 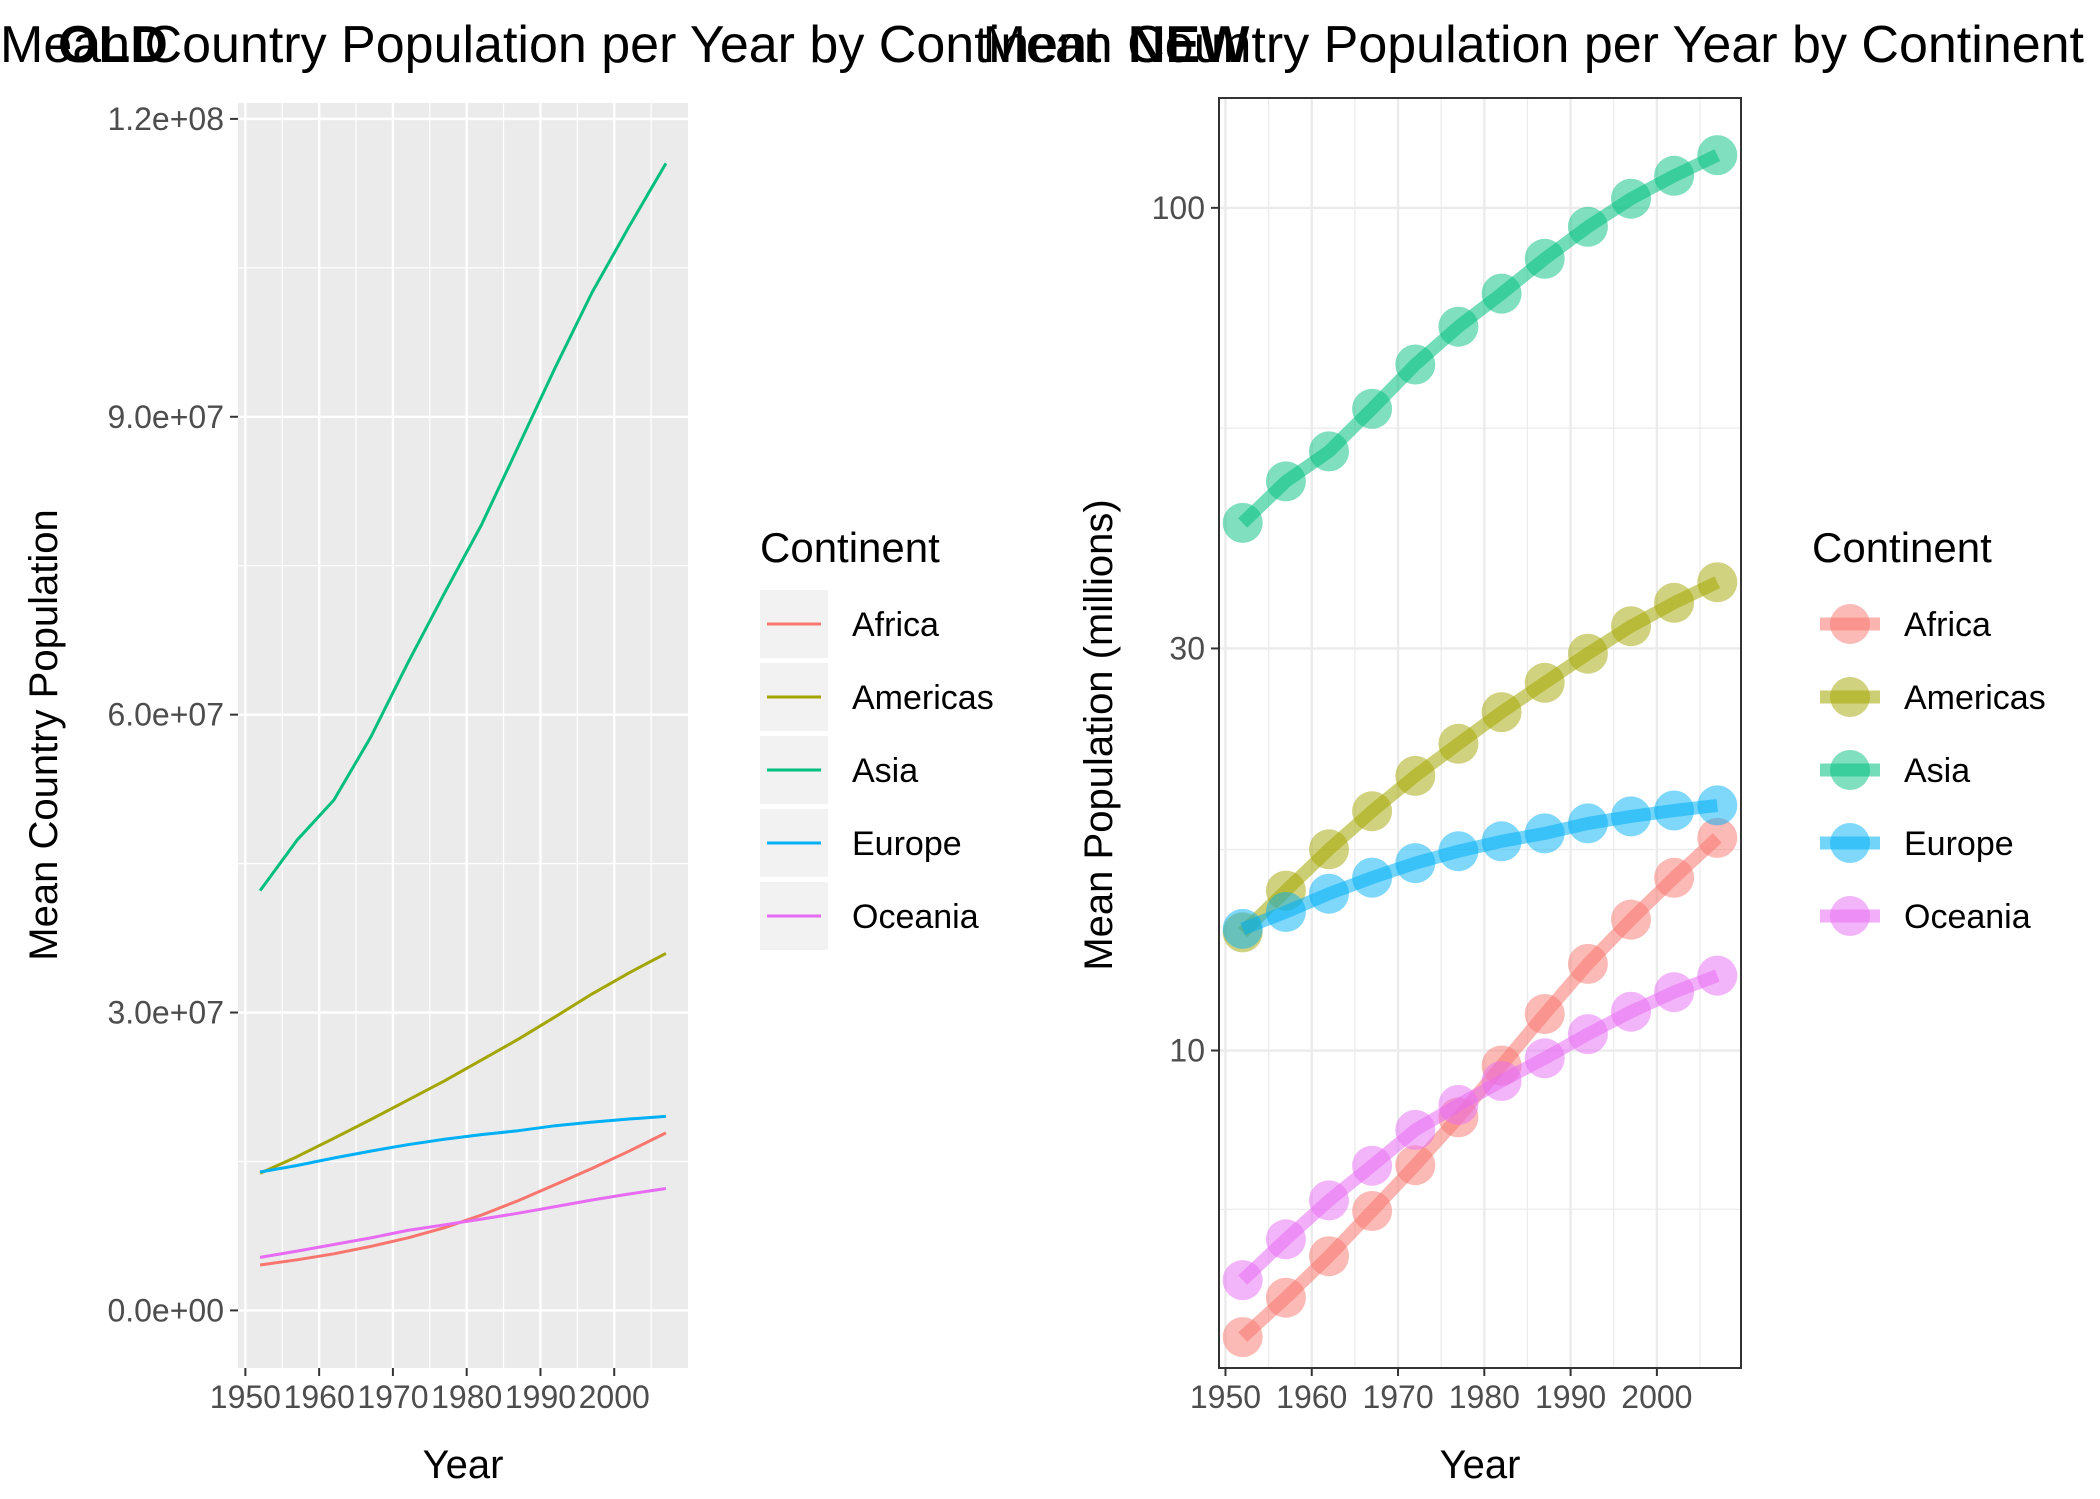 I want to click on old-x-tick-label: 1990, so click(x=540, y=1397).